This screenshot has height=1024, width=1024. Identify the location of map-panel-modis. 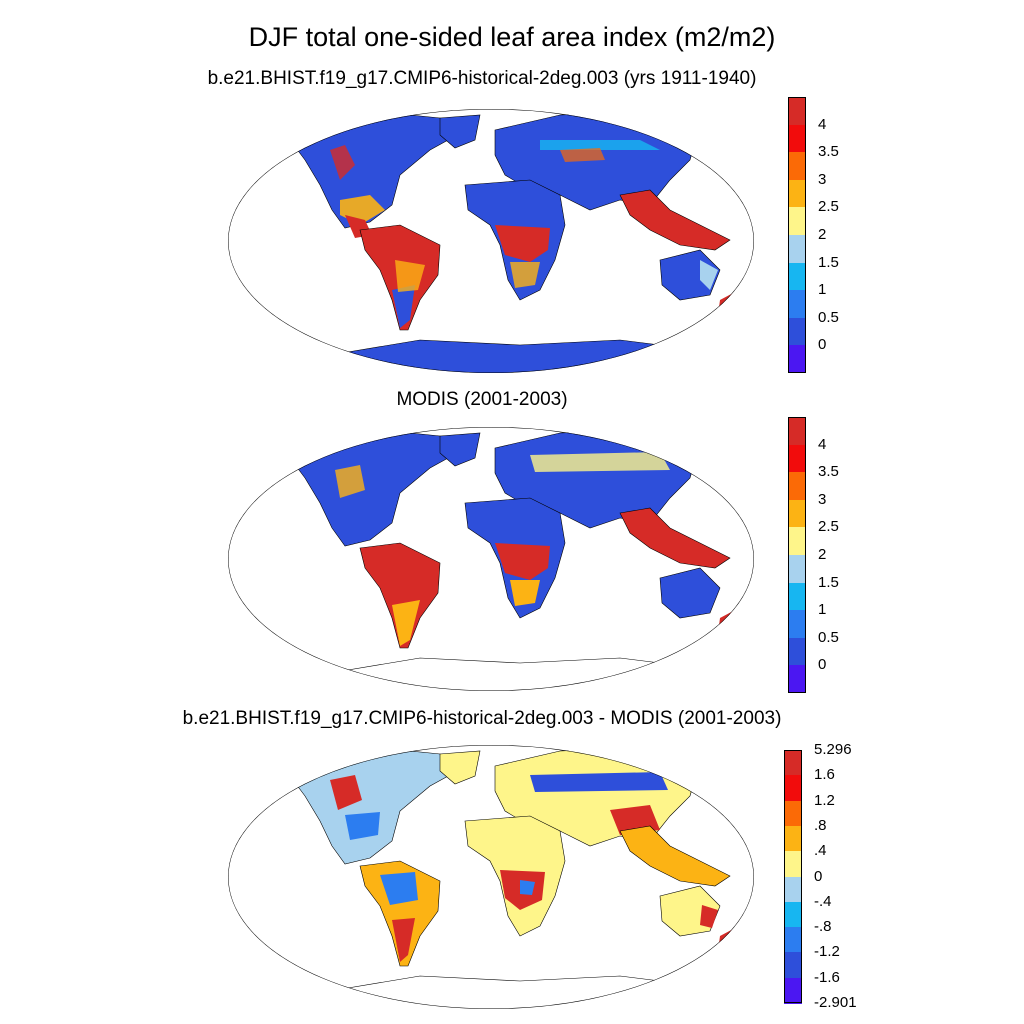
(491, 559).